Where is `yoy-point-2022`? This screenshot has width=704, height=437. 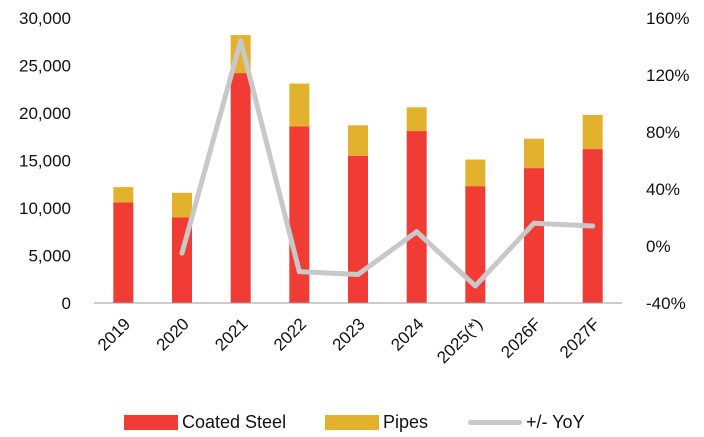
yoy-point-2022 is located at coordinates (299, 272).